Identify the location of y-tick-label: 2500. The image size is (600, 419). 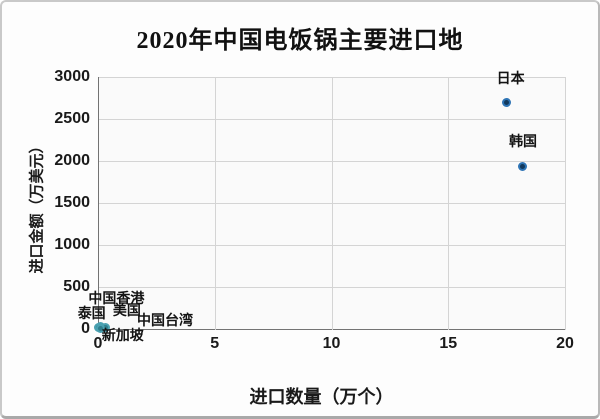
(72, 118).